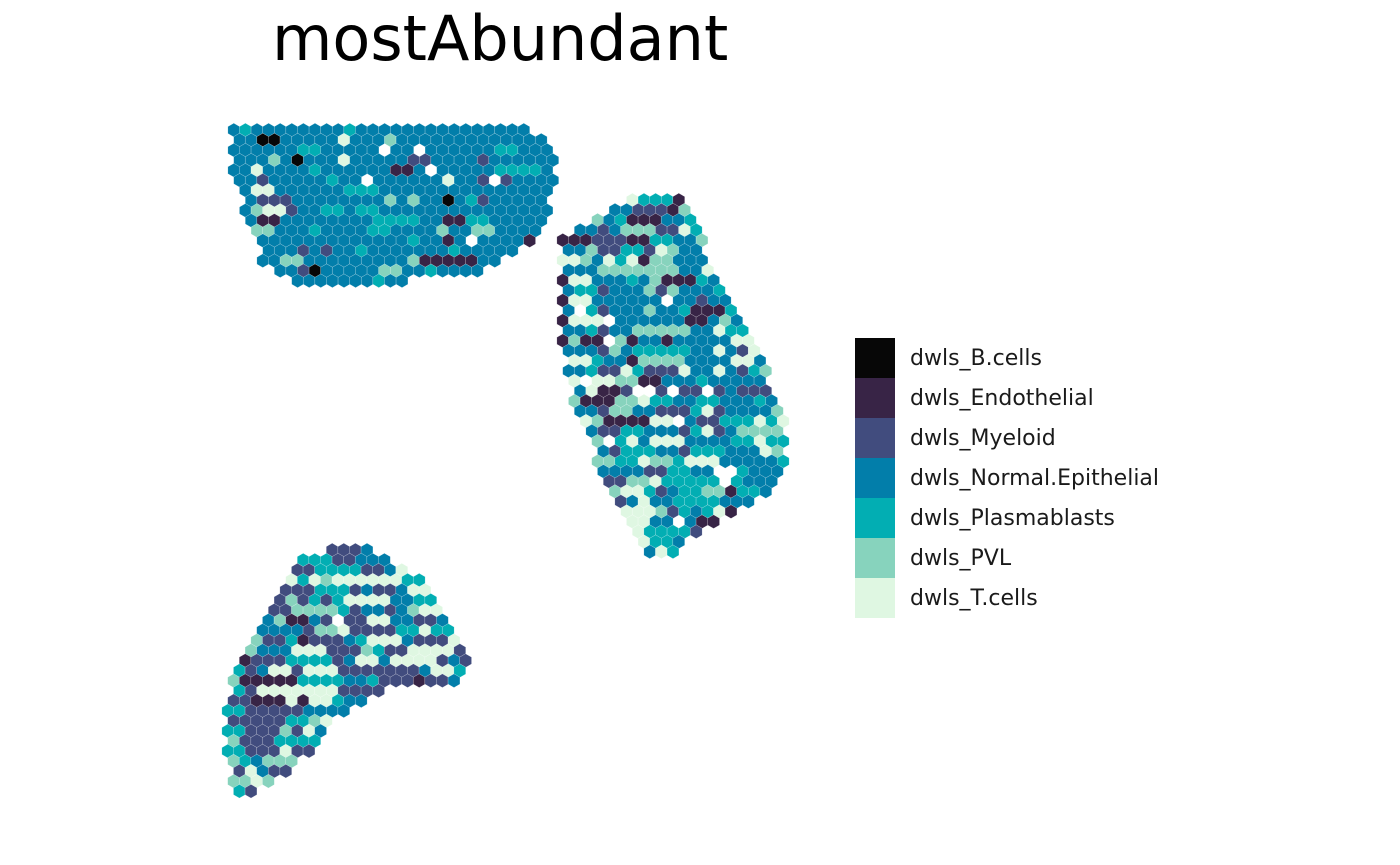 Image resolution: width=1400 pixels, height=865 pixels. What do you see at coordinates (974, 598) in the screenshot?
I see `legend-label: dwls_T.cells` at bounding box center [974, 598].